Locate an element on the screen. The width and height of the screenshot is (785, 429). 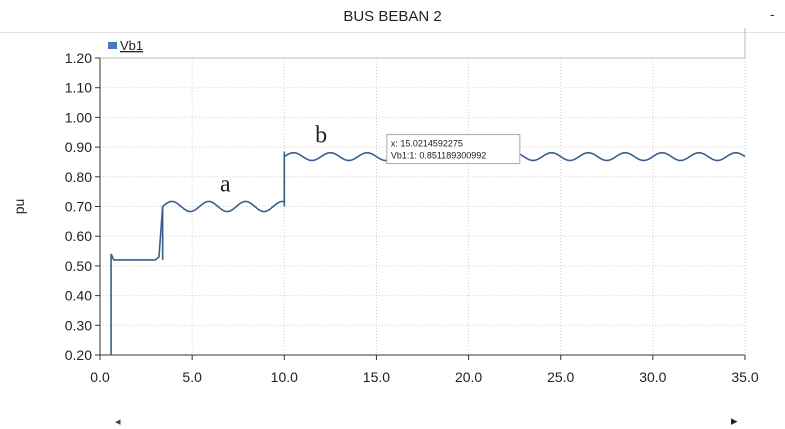
x-tick-label: 30.0 is located at coordinates (652, 377).